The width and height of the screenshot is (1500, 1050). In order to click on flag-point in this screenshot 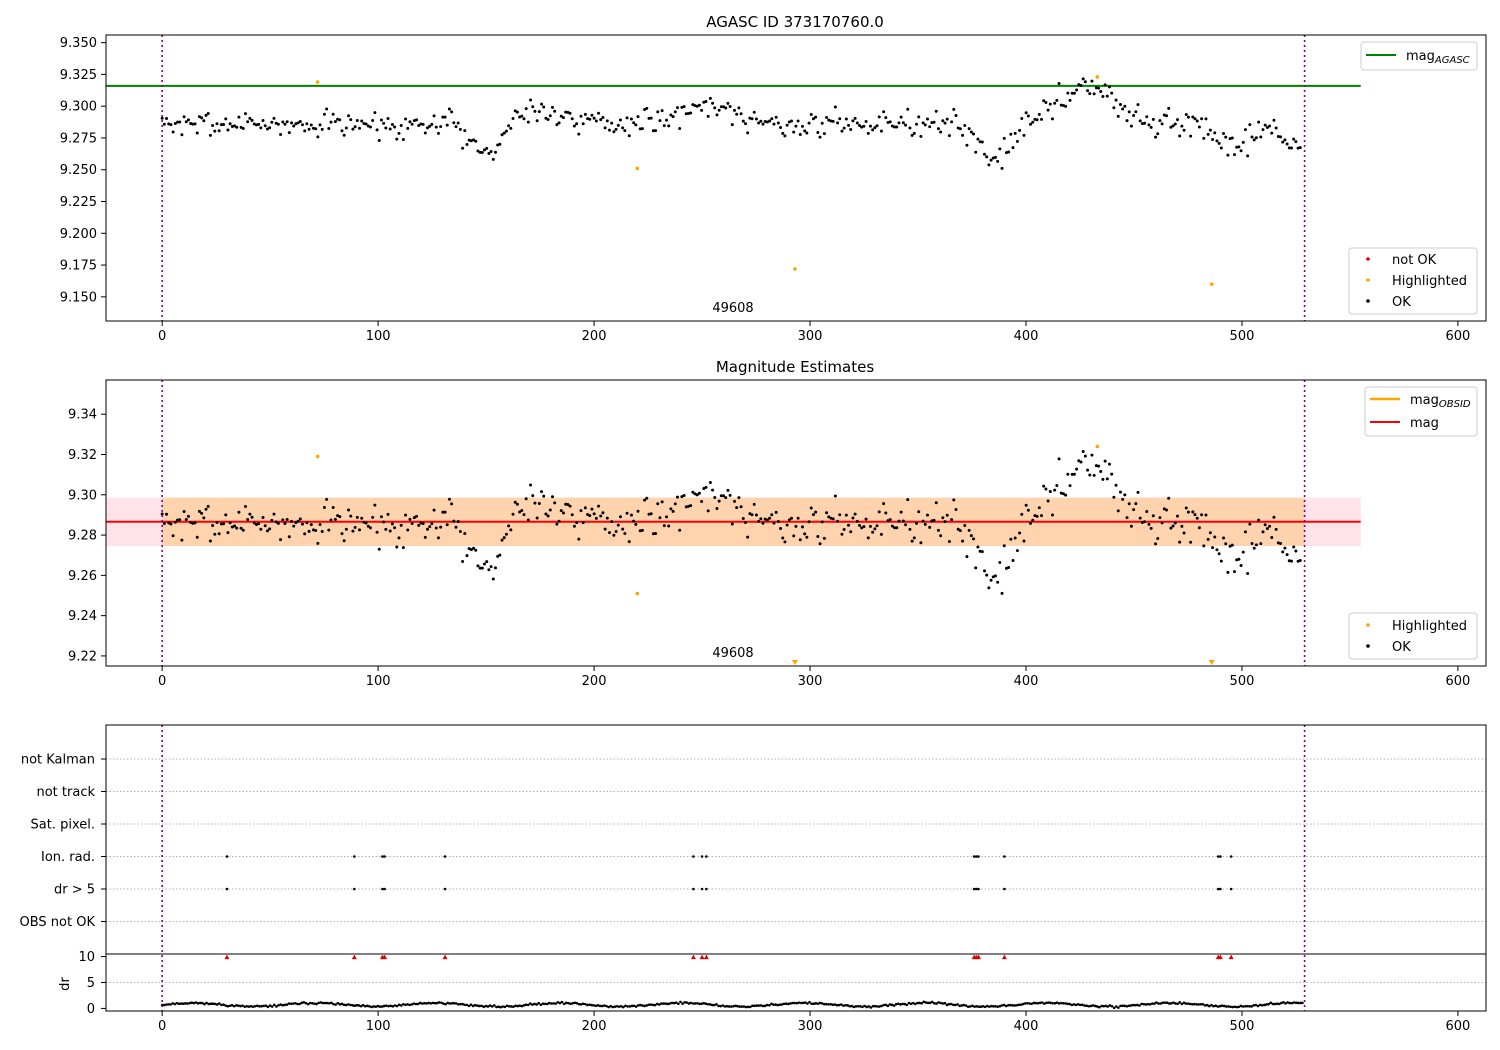, I will do `click(382, 889)`.